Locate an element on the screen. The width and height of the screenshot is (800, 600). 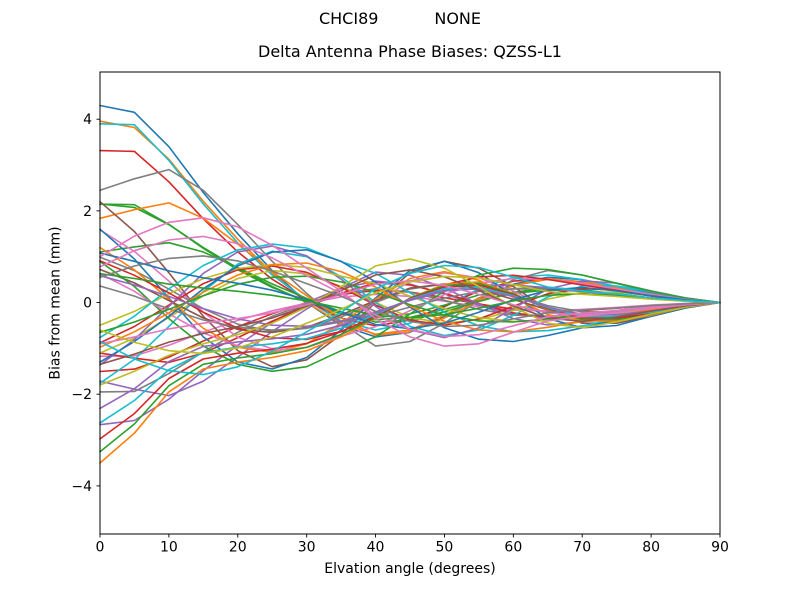
x-tick-label: 0 is located at coordinates (100, 548).